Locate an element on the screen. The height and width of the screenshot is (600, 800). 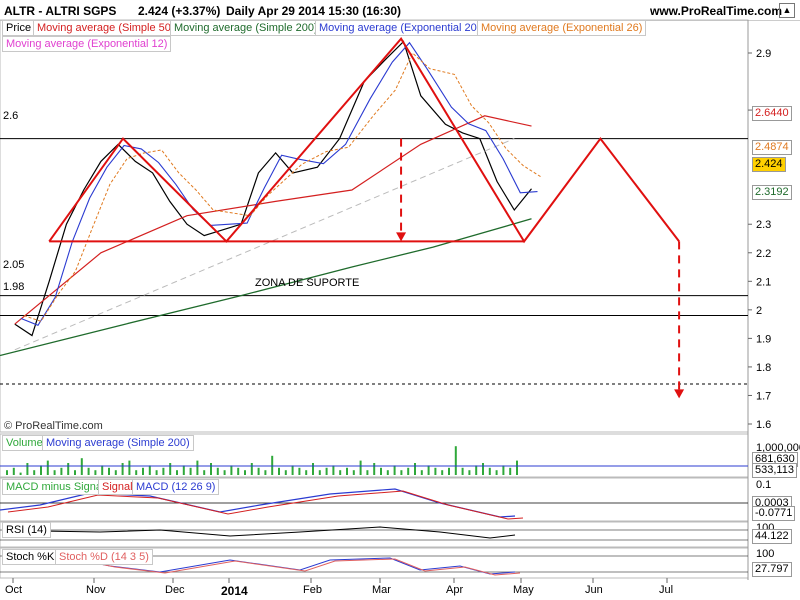
price-badge: 2.3192 is located at coordinates (772, 192).